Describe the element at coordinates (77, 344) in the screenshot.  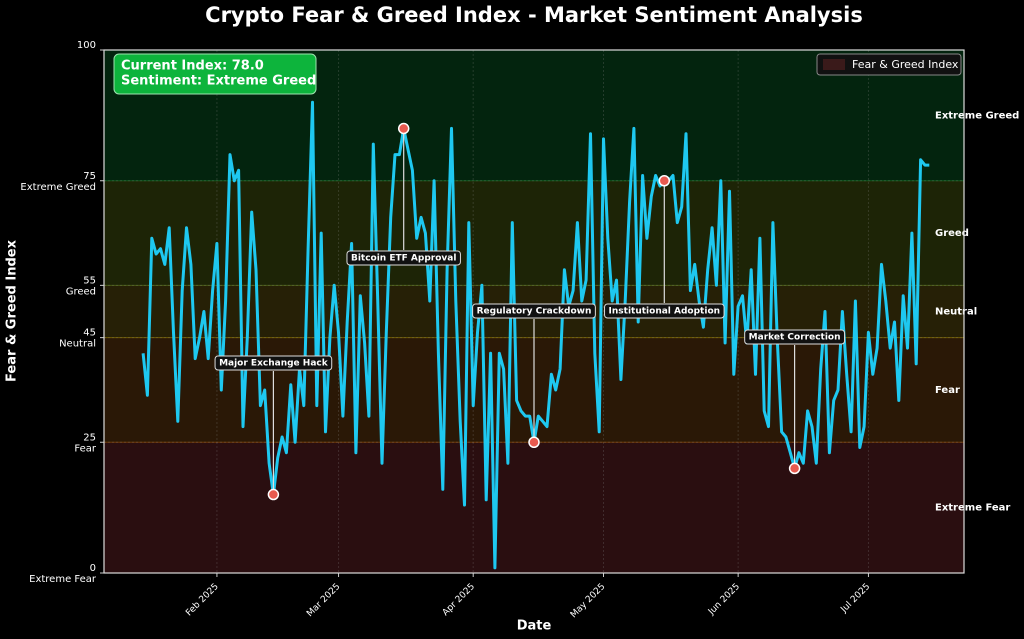
I see `y-tick-sublabel: Neutral` at that location.